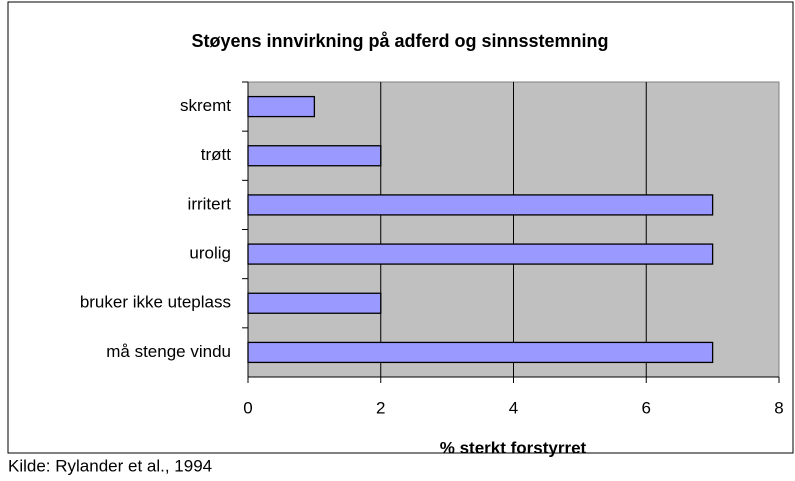 This screenshot has height=481, width=795. I want to click on y-tick-label: skremt, so click(205, 105).